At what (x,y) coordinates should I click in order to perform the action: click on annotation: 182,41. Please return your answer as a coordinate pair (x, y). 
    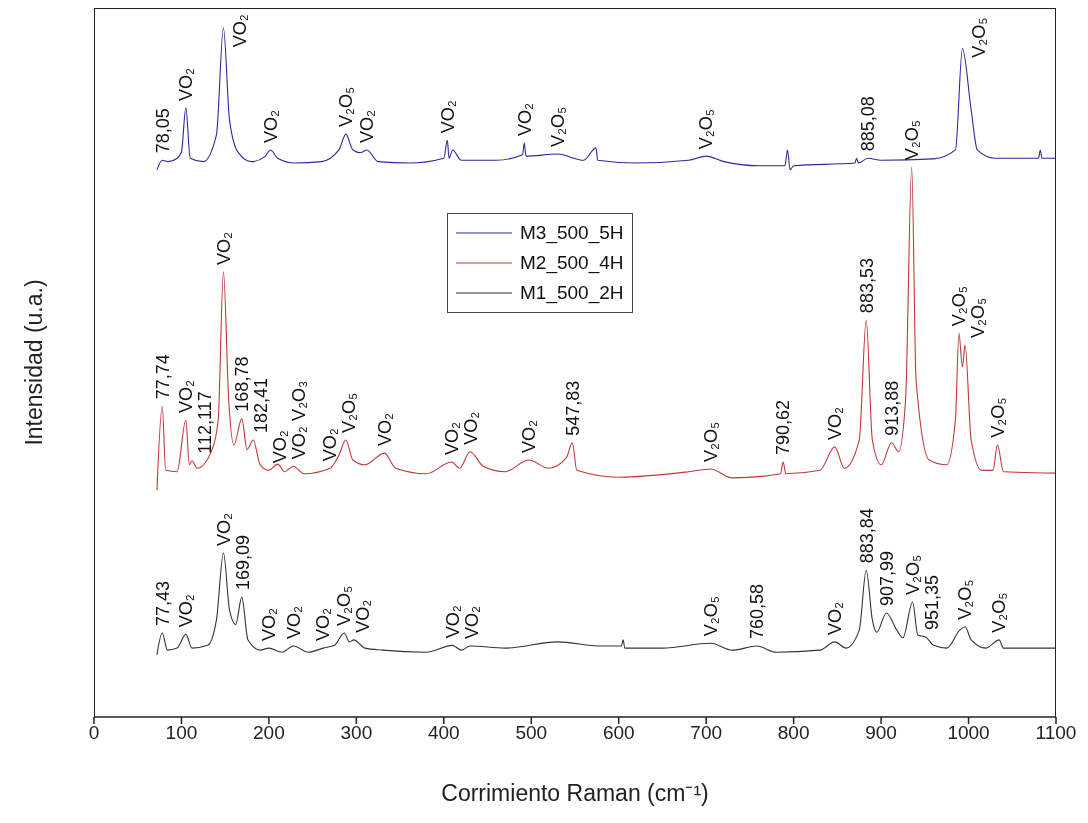
    Looking at the image, I should click on (261, 405).